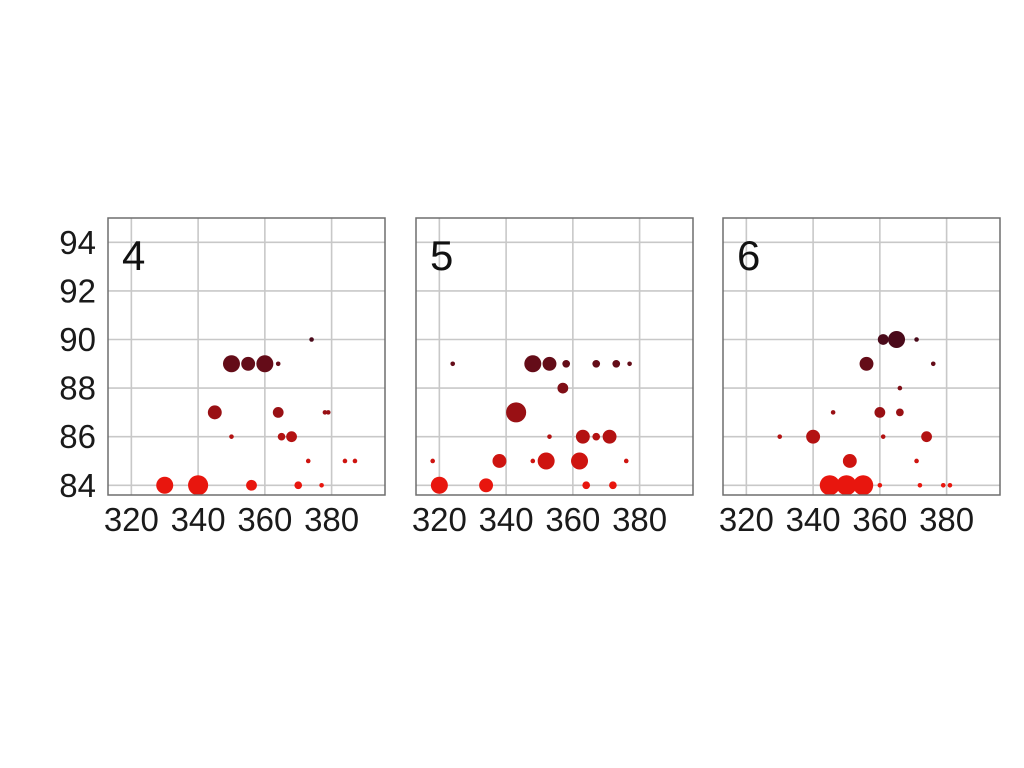  I want to click on panel-4: 4 320 340 360 380, so click(245, 377).